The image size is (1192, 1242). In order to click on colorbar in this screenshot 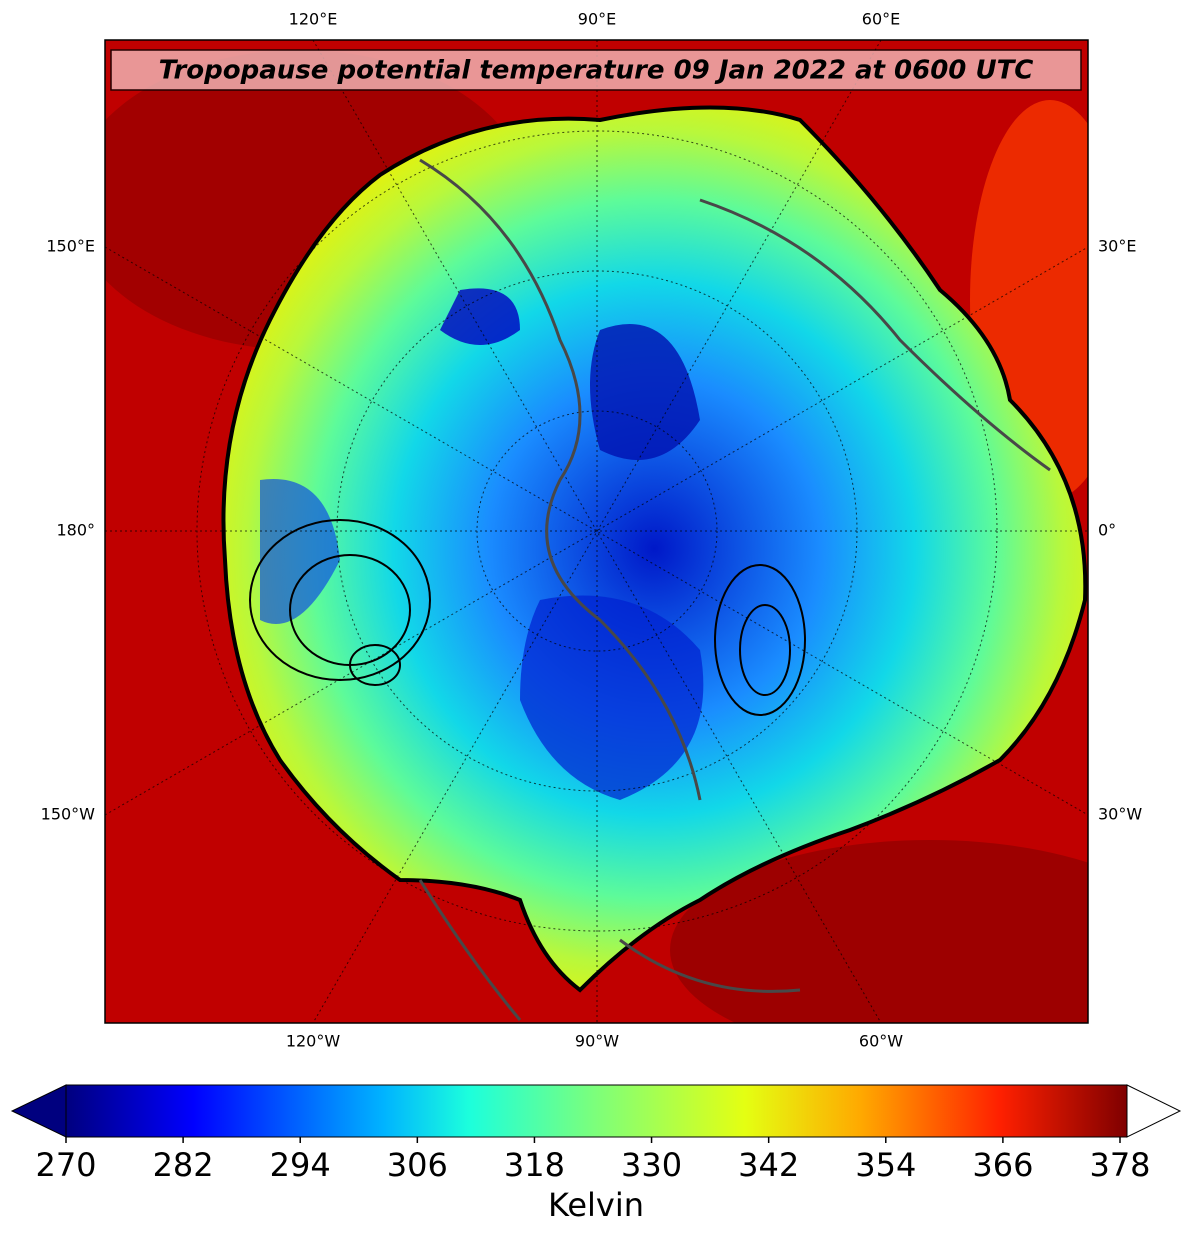, I will do `click(596, 1111)`.